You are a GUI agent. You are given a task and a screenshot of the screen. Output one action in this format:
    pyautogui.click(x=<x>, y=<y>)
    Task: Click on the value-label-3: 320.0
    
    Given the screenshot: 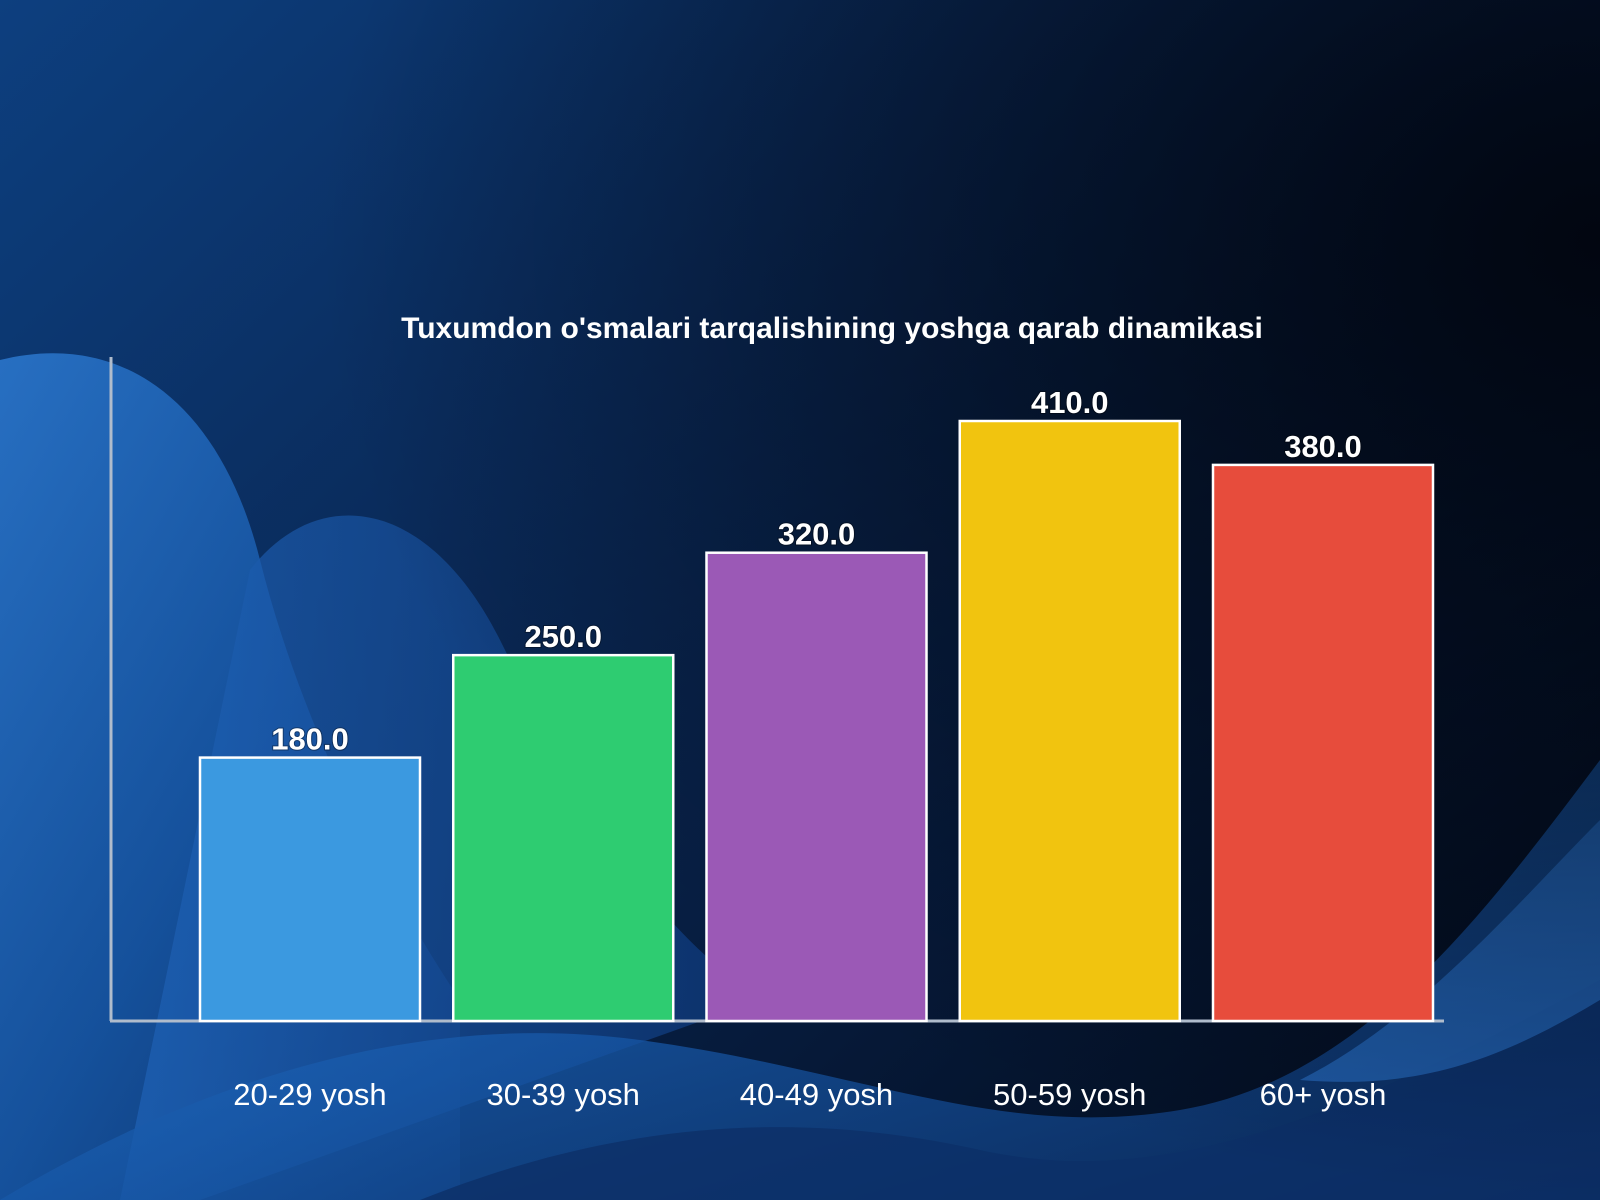 What is the action you would take?
    pyautogui.click(x=817, y=534)
    